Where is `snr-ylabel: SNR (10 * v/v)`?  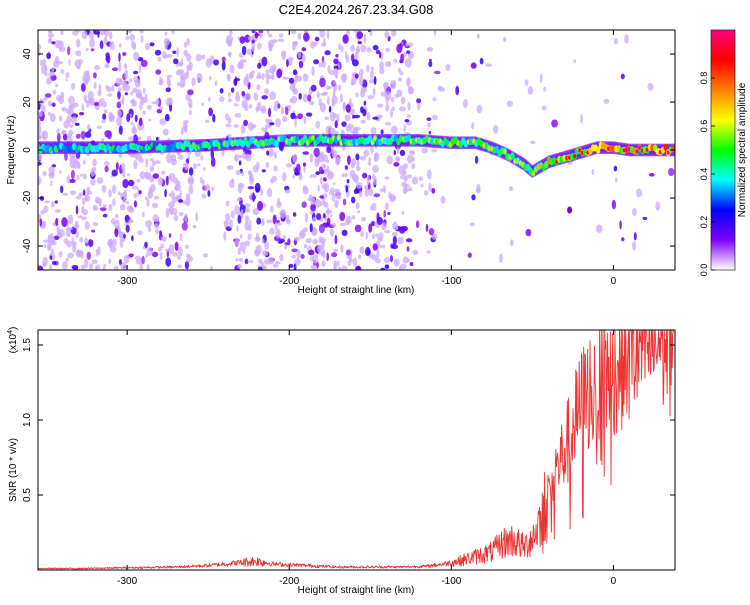
snr-ylabel: SNR (10 * v/v) is located at coordinates (13, 470).